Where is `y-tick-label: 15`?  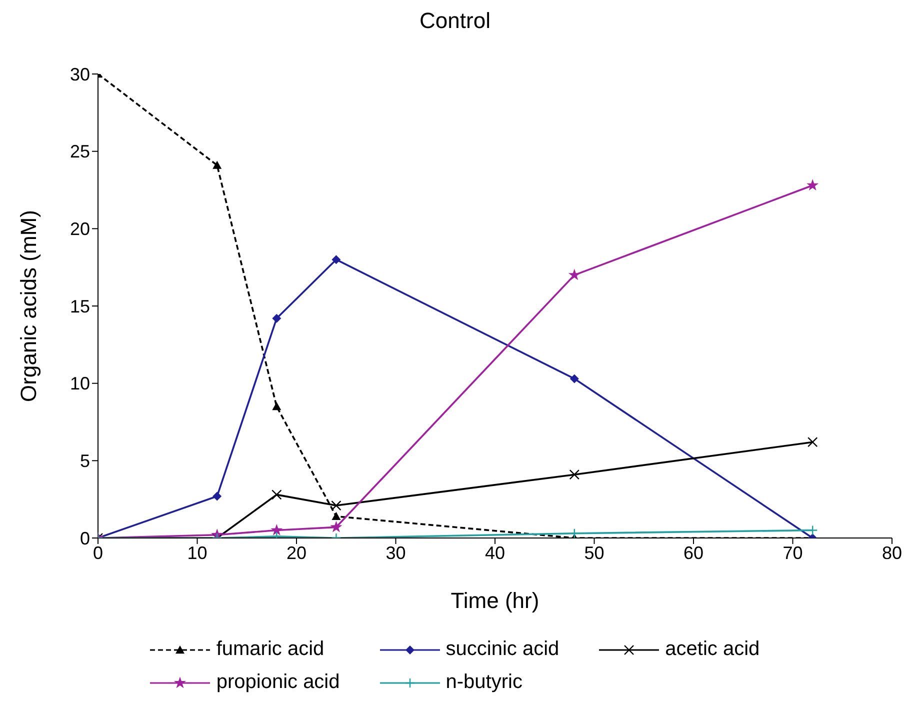
y-tick-label: 15 is located at coordinates (80, 306).